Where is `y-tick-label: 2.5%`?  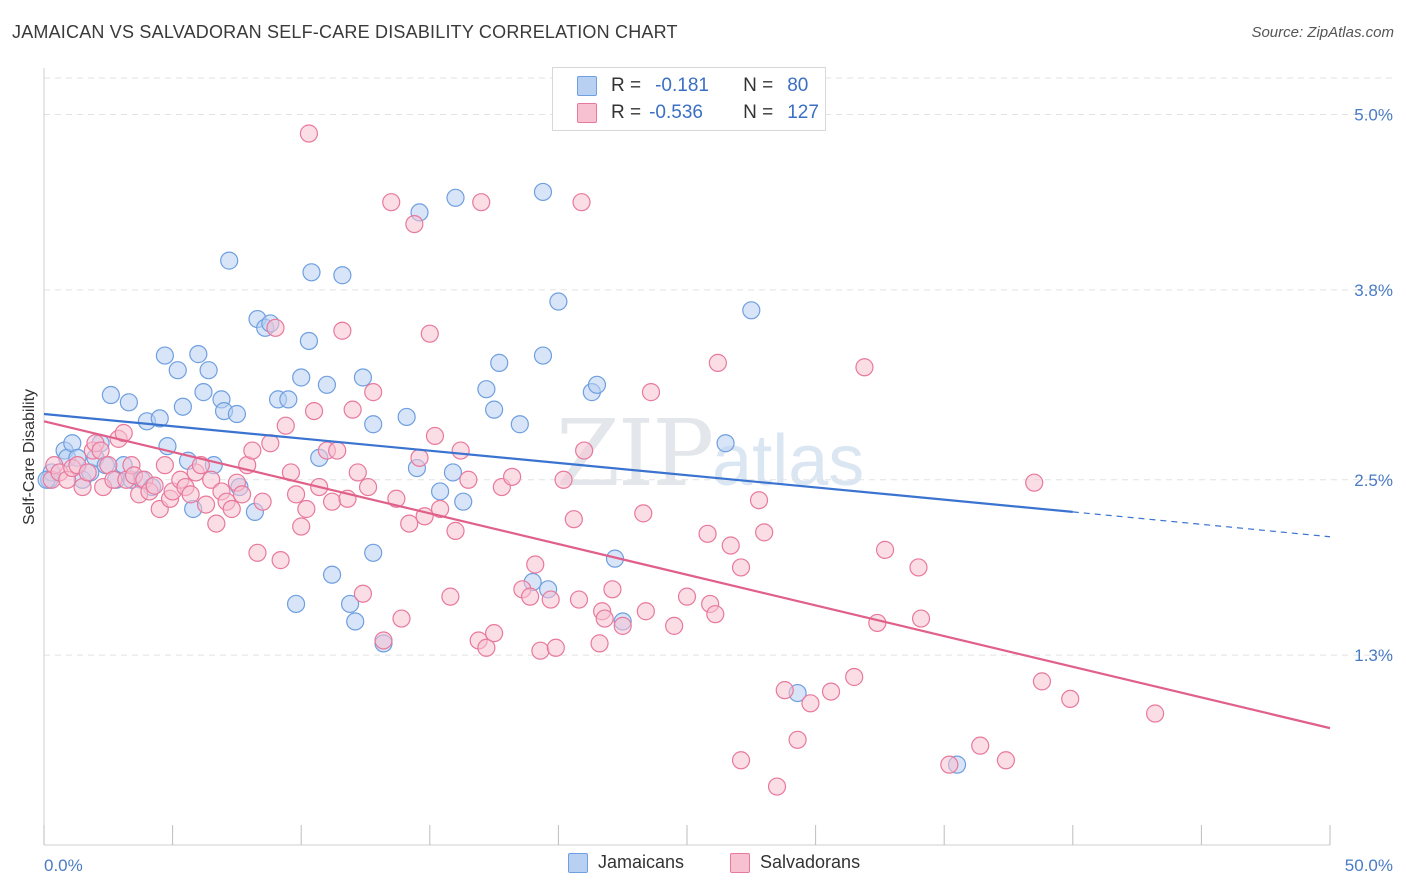
y-tick-label: 2.5% is located at coordinates (1373, 480).